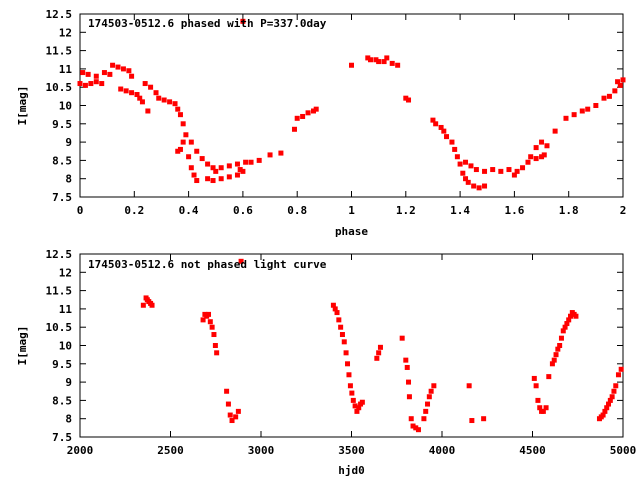 This screenshot has height=485, width=640. What do you see at coordinates (59, 51) in the screenshot?
I see `y-tick-label: 11.5` at bounding box center [59, 51].